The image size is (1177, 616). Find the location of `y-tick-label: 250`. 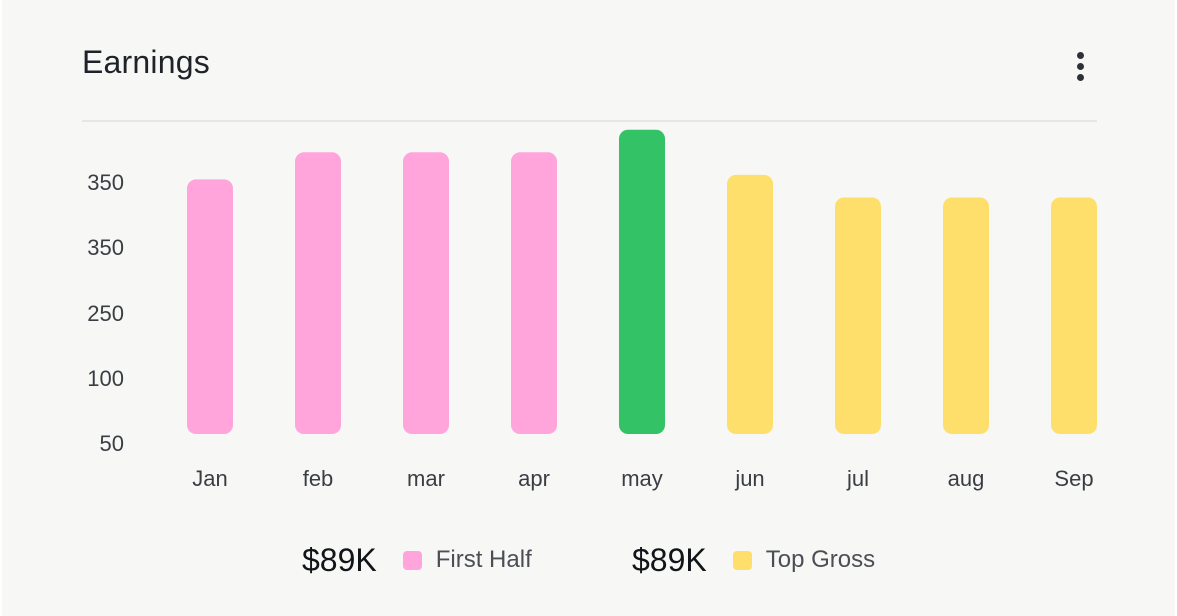

y-tick-label: 250 is located at coordinates (105, 313).